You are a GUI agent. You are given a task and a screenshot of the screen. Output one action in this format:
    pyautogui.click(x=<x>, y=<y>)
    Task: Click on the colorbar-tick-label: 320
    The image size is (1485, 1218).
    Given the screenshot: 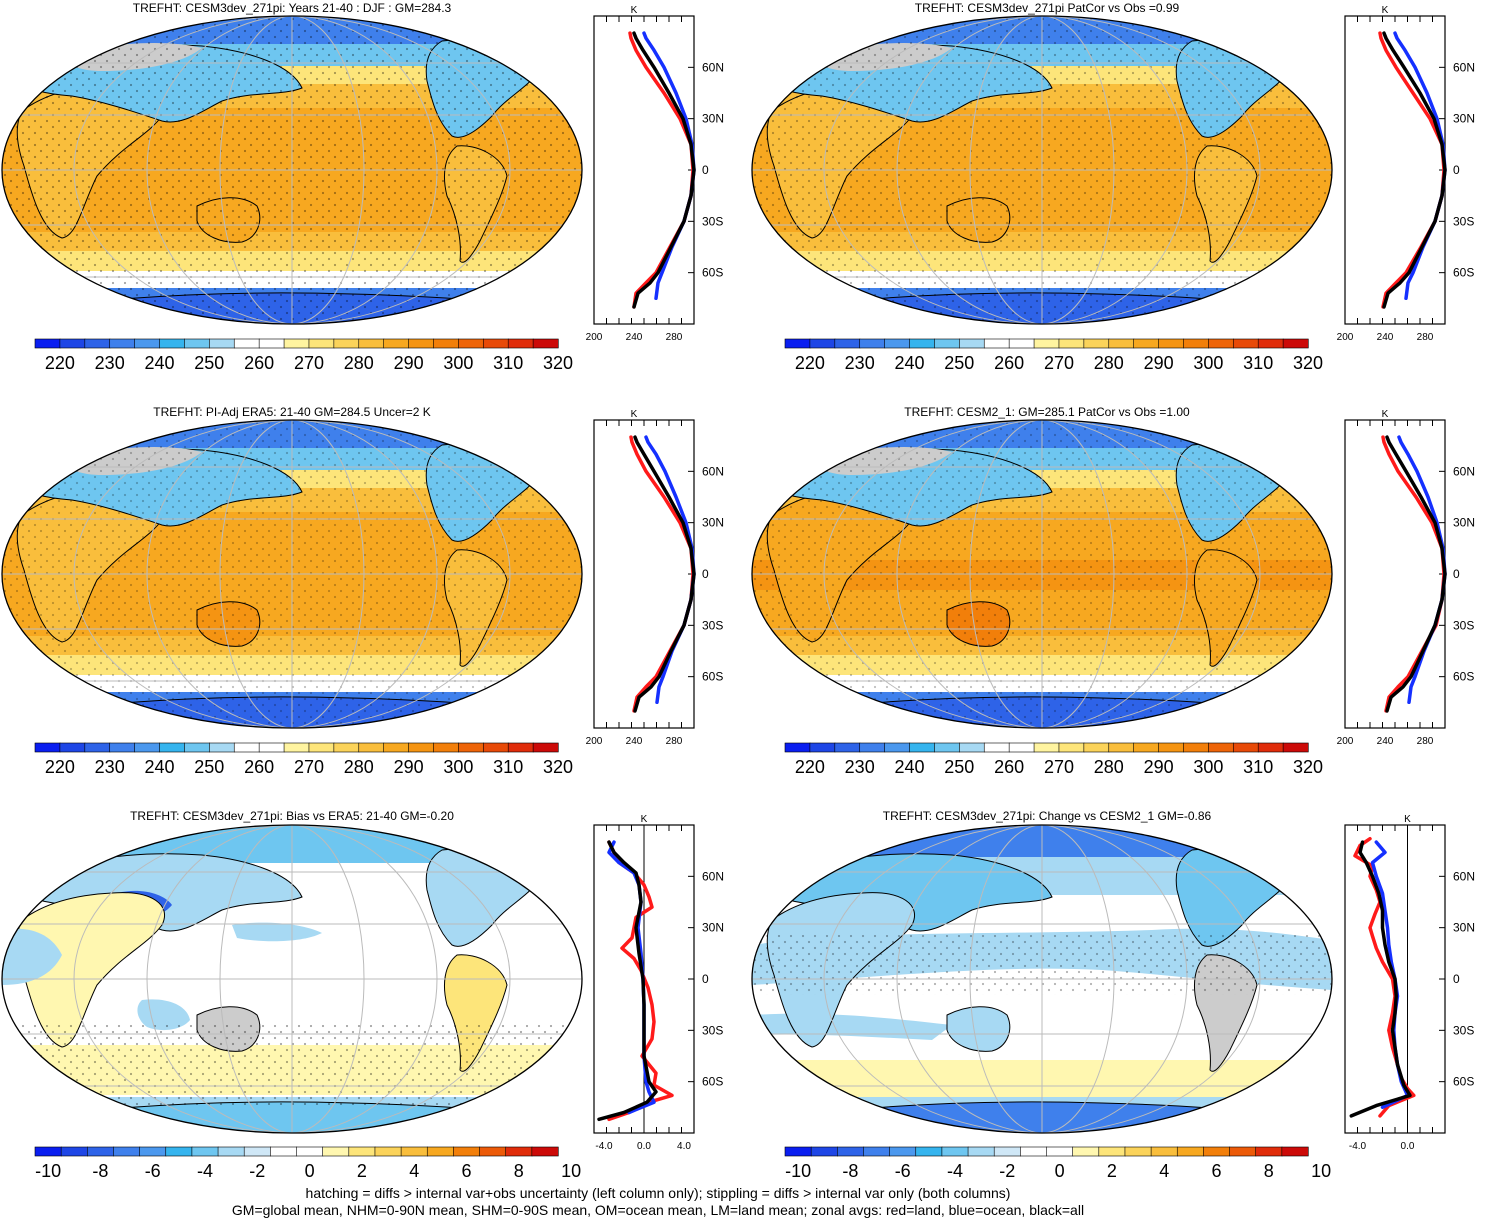 What is the action you would take?
    pyautogui.click(x=558, y=363)
    